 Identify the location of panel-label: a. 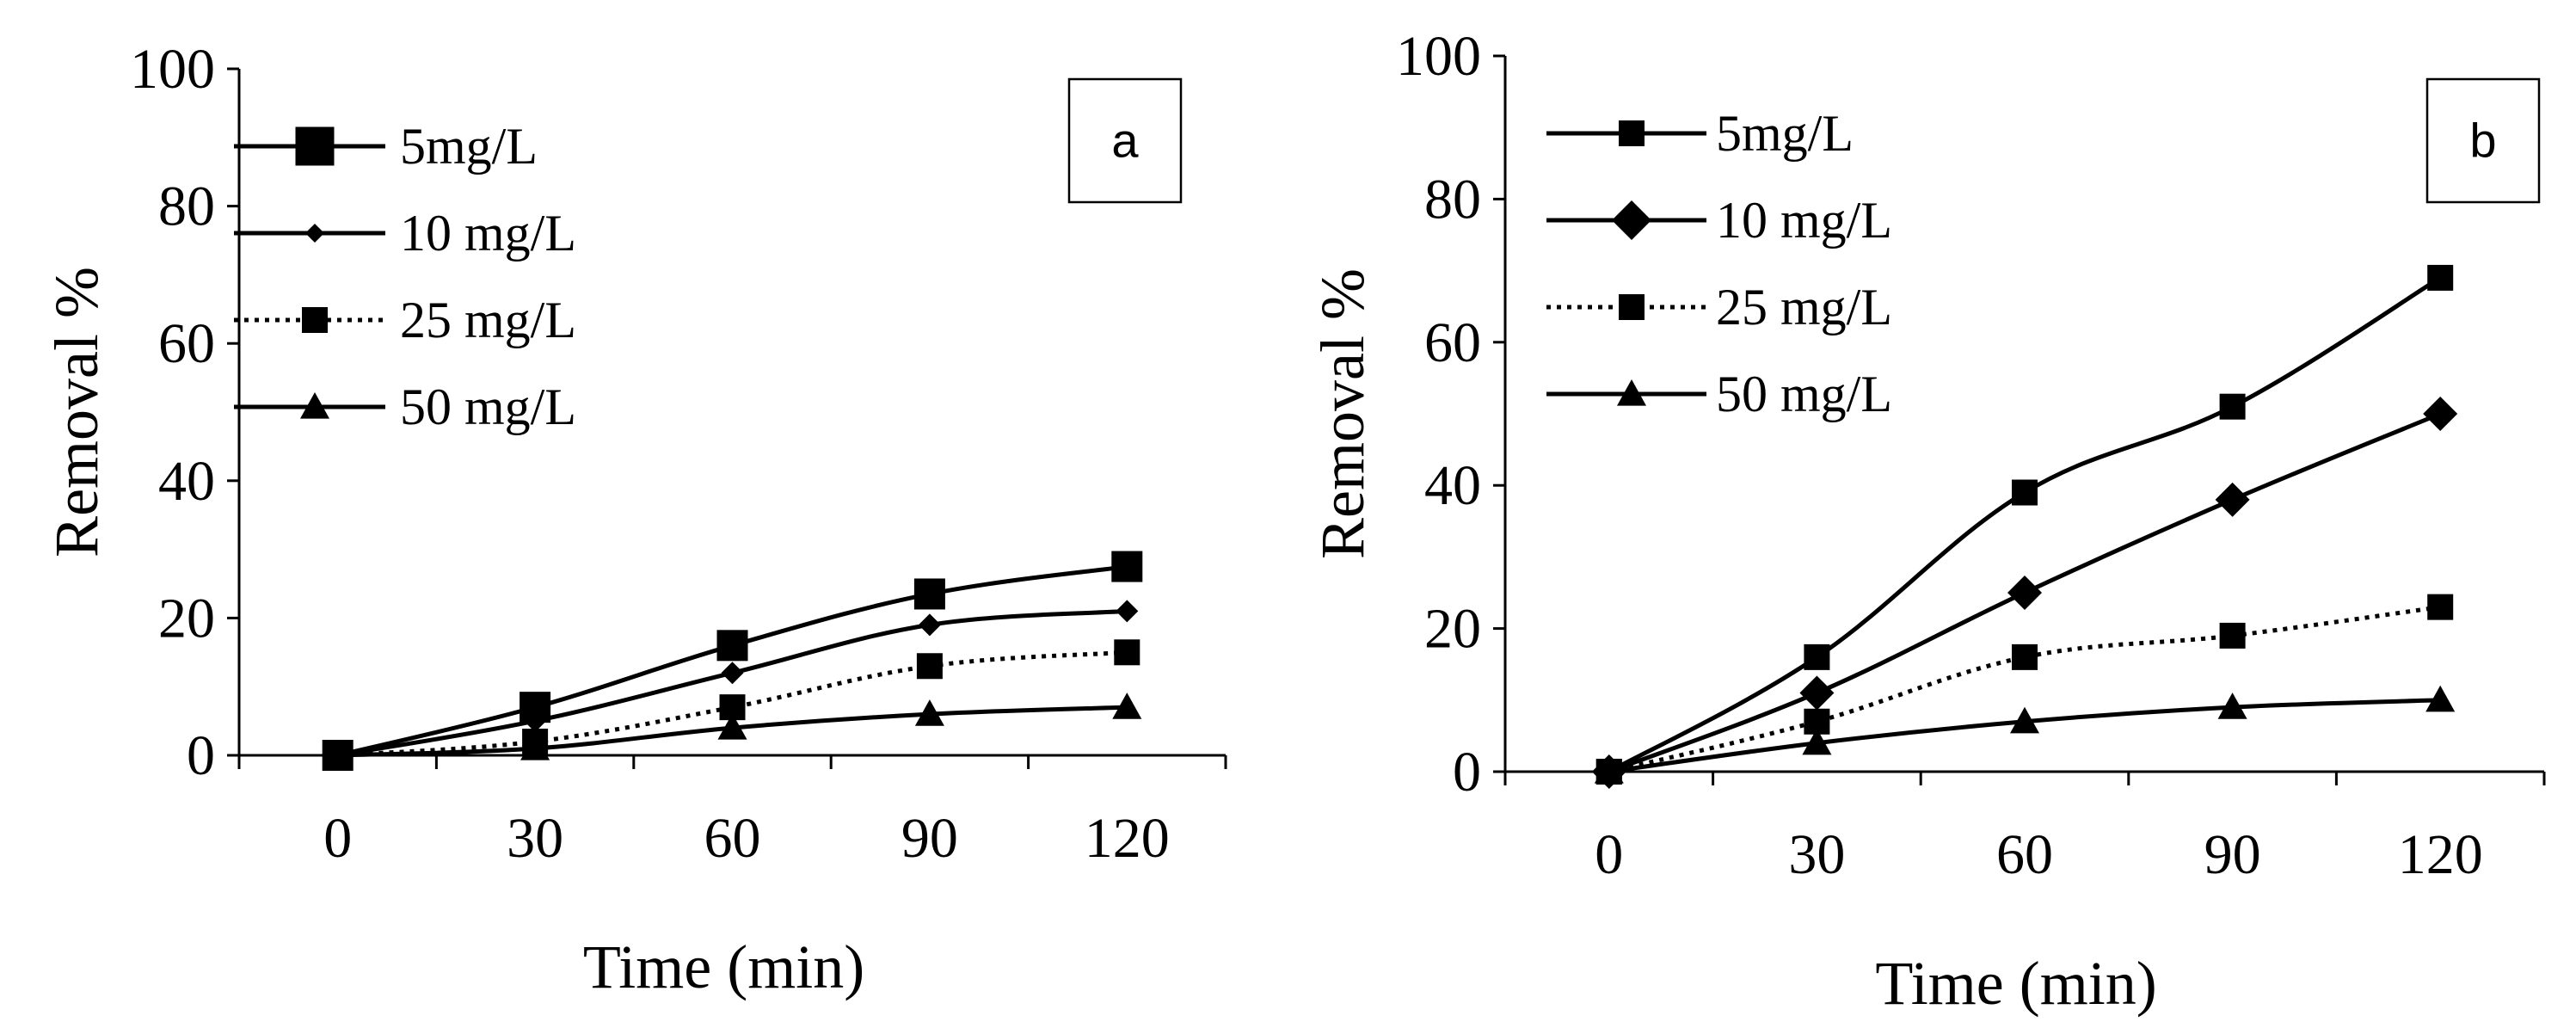
(1125, 141).